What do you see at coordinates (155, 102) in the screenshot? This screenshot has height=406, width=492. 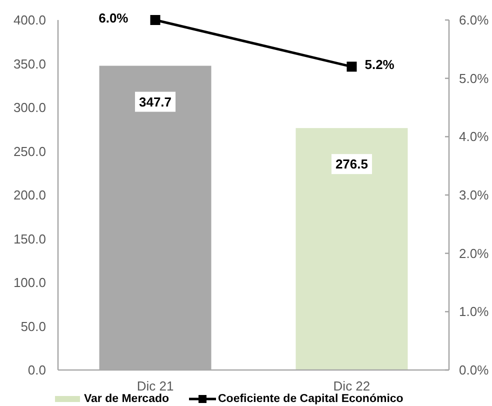 I see `data-label: 347.7` at bounding box center [155, 102].